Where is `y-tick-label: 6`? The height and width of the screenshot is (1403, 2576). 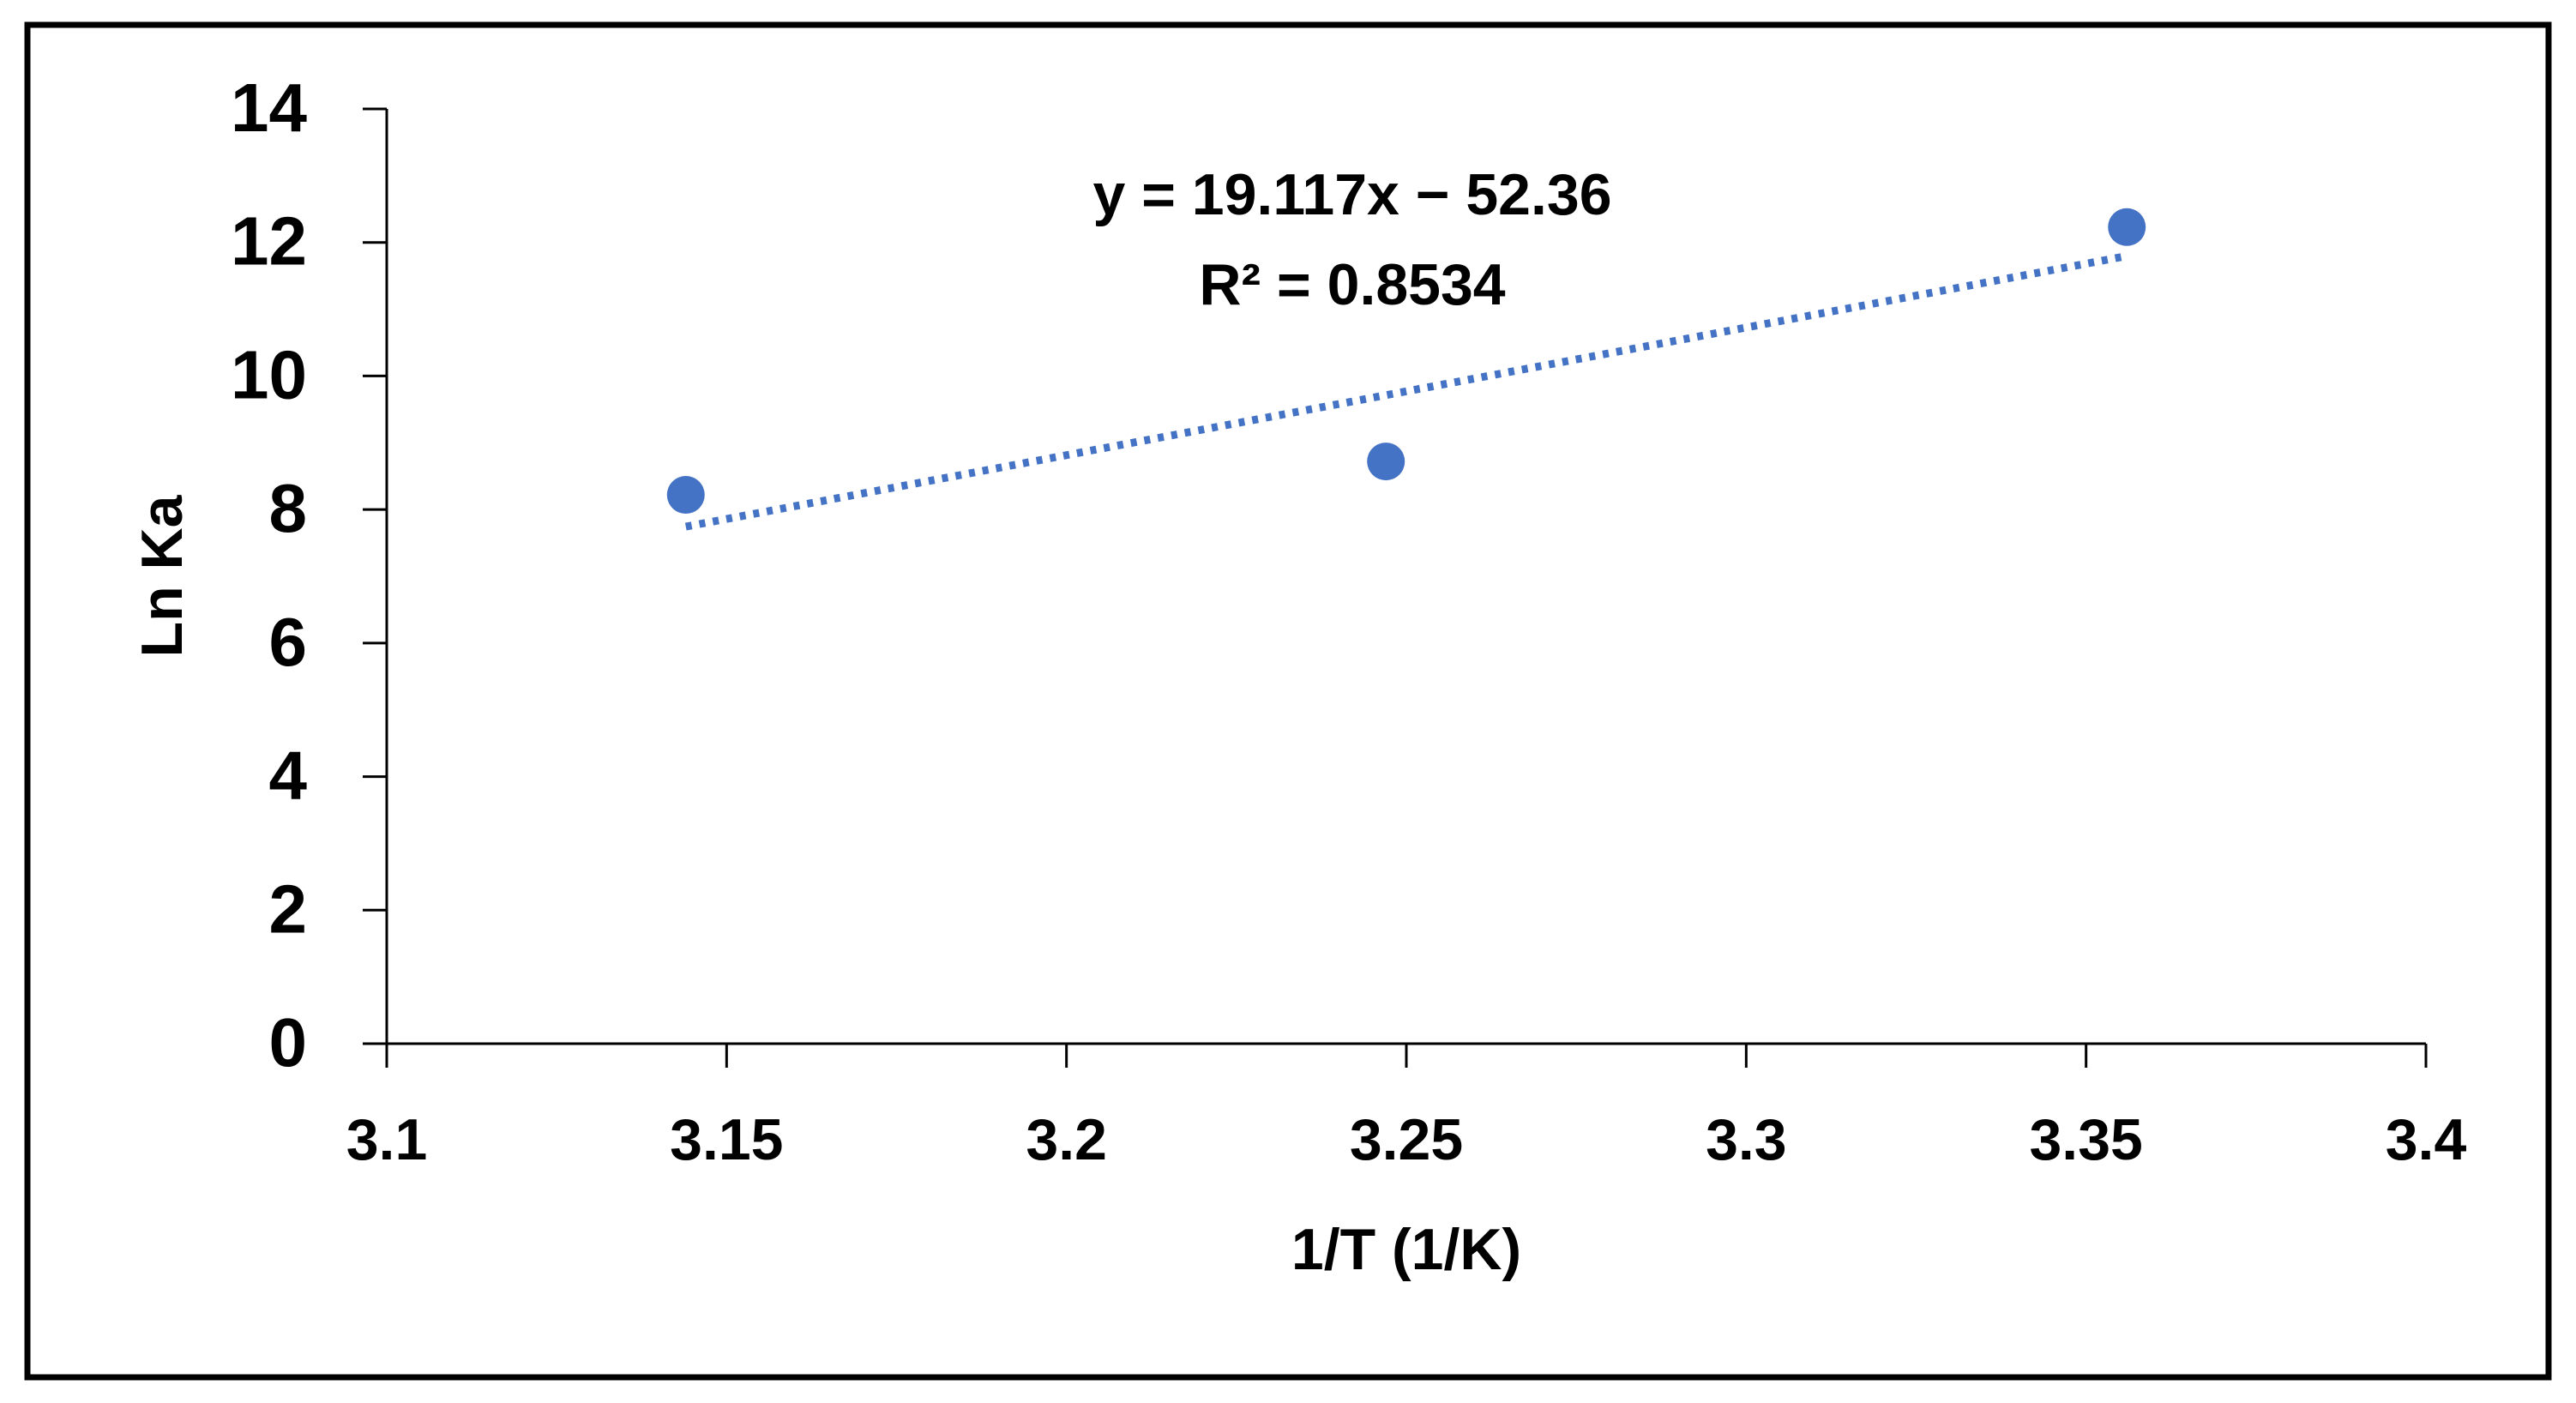 y-tick-label: 6 is located at coordinates (288, 642).